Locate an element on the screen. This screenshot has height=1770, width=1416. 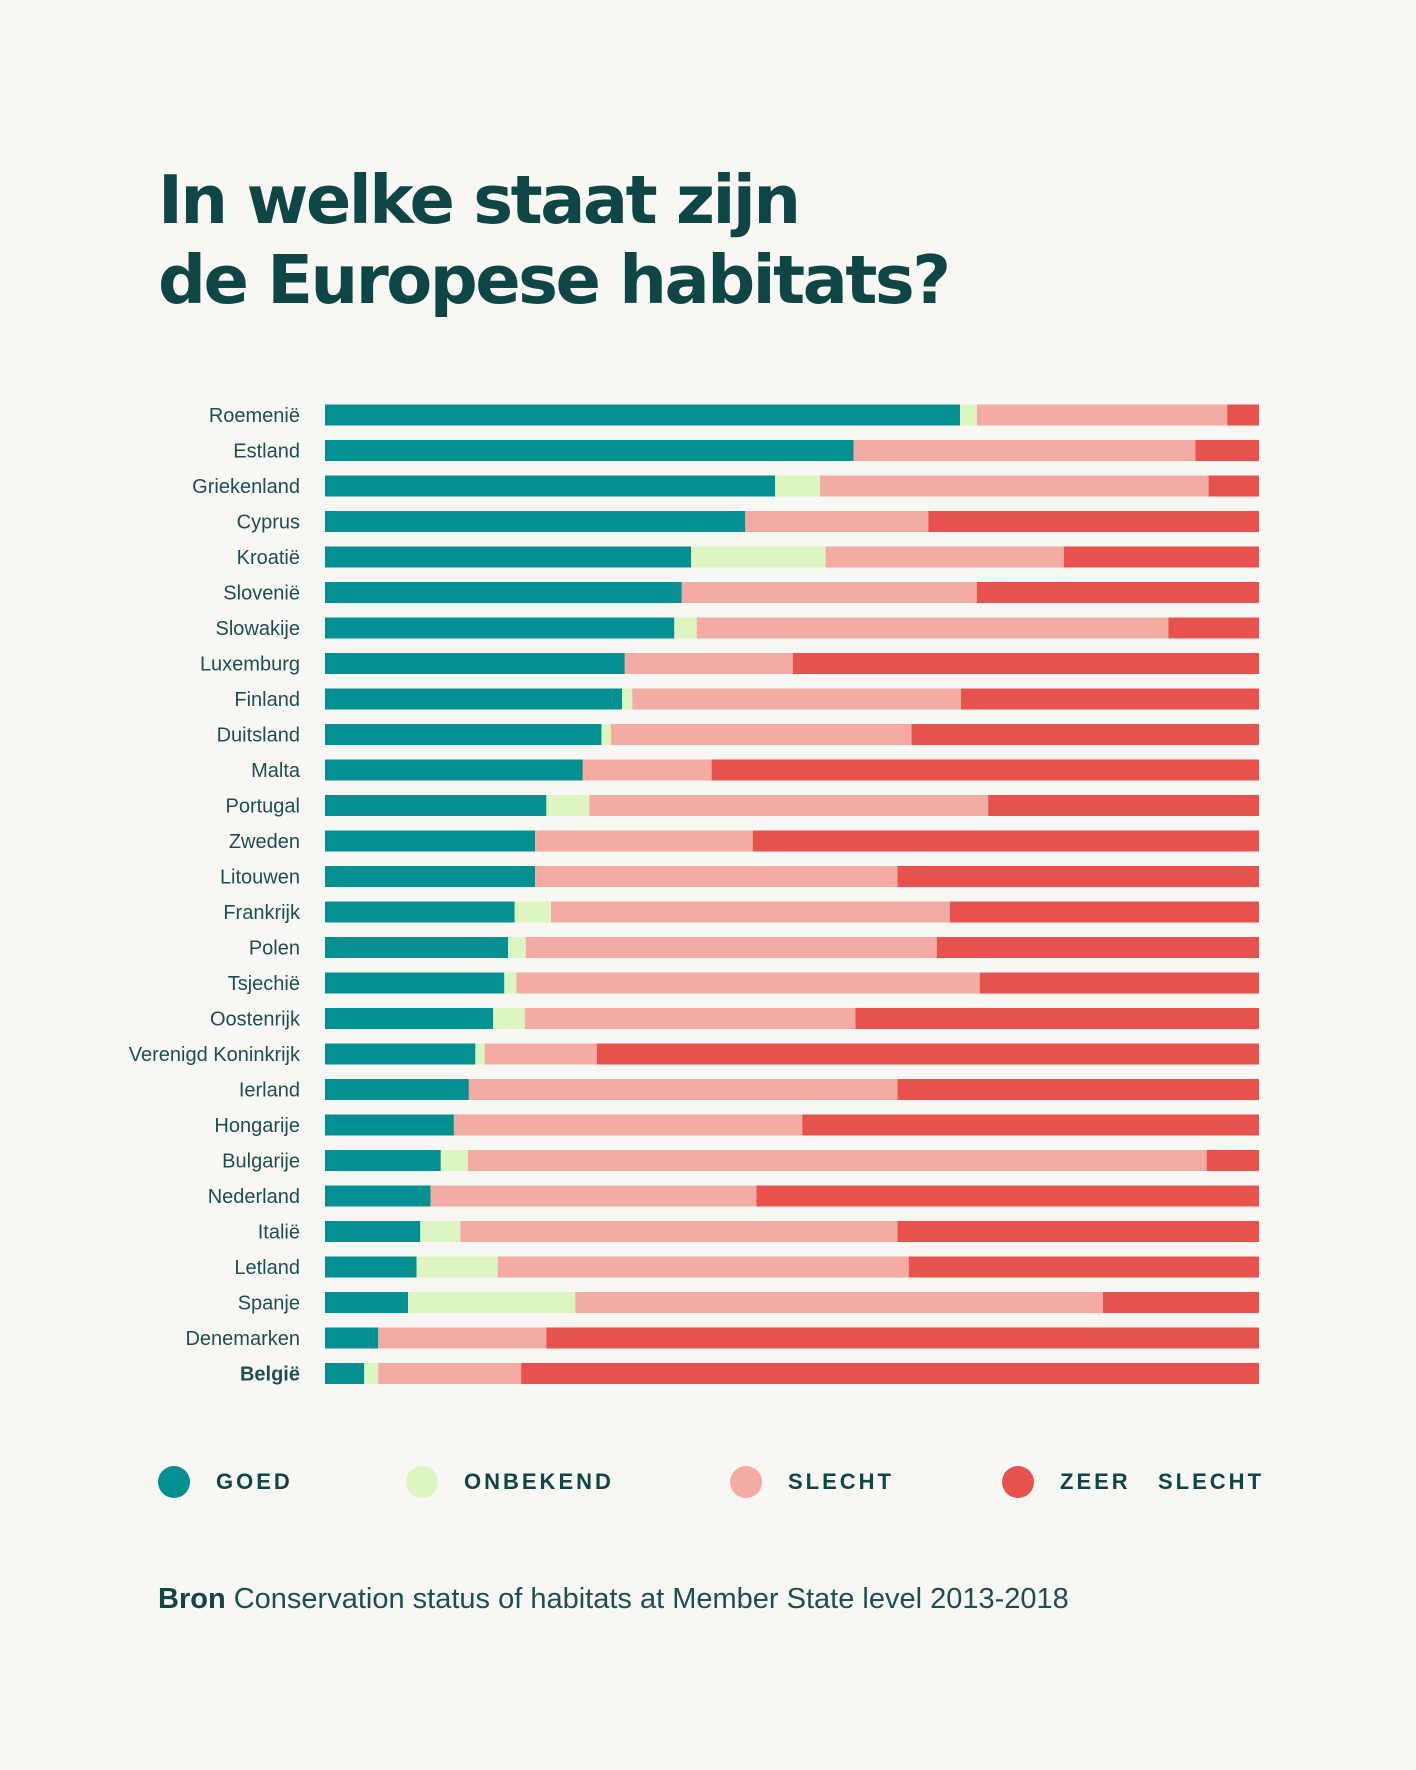
bar-segment-zeer-slecht-bulgarije is located at coordinates (1232, 1160).